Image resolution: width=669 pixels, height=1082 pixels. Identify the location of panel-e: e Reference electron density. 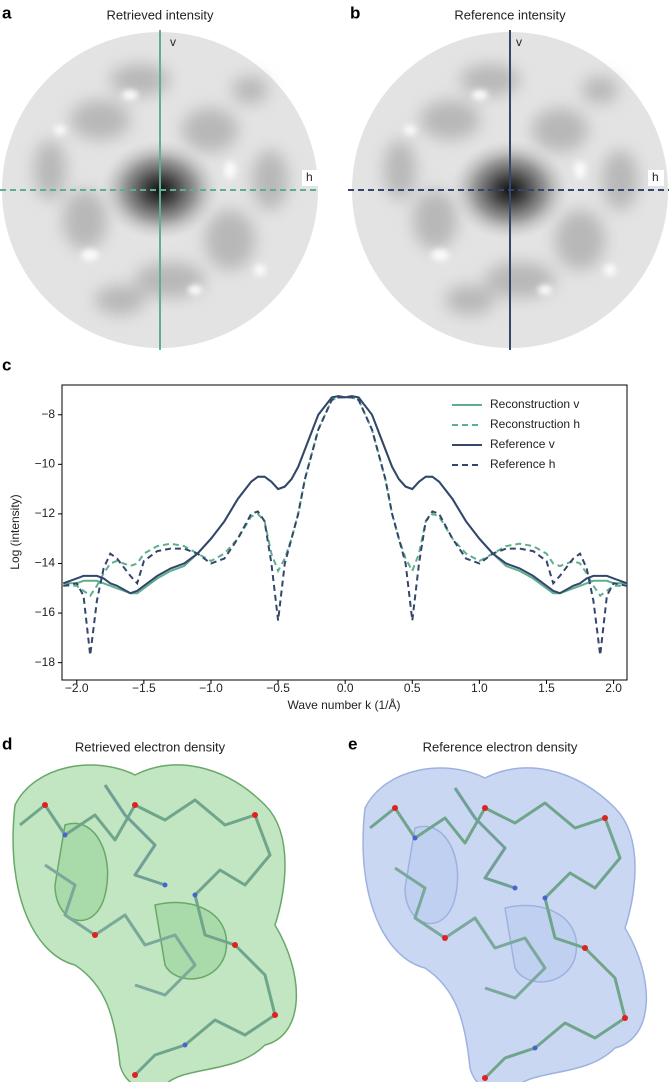
(498, 908).